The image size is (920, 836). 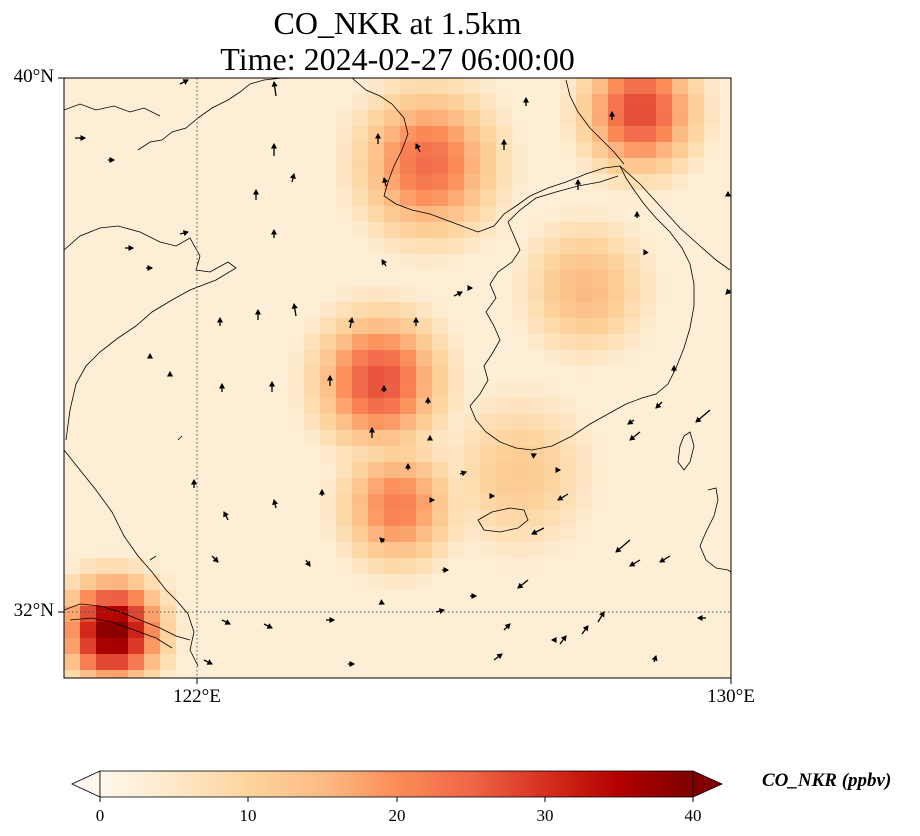 I want to click on dmz-border-line, so click(x=563, y=199).